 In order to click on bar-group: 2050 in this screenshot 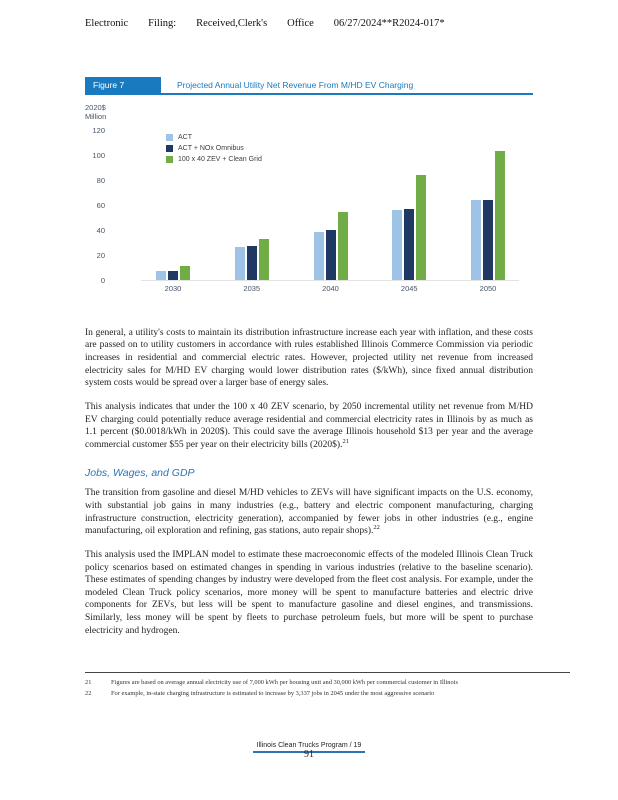, I will do `click(488, 211)`.